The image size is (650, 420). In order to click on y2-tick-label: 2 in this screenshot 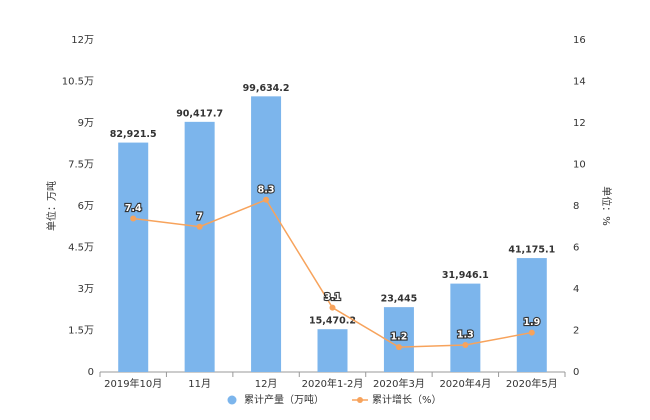, I will do `click(576, 331)`.